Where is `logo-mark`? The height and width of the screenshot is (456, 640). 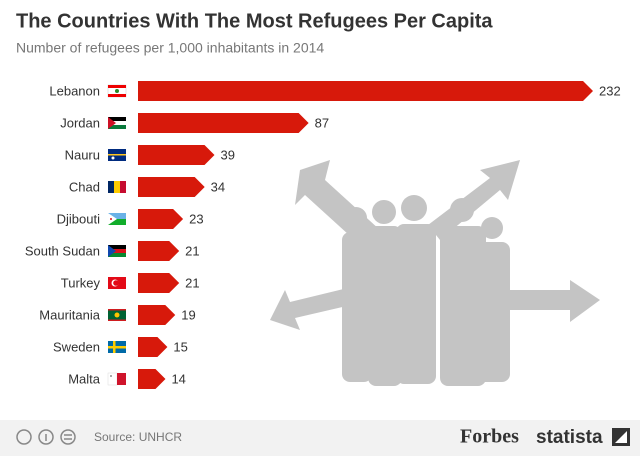
logo-mark is located at coordinates (621, 437).